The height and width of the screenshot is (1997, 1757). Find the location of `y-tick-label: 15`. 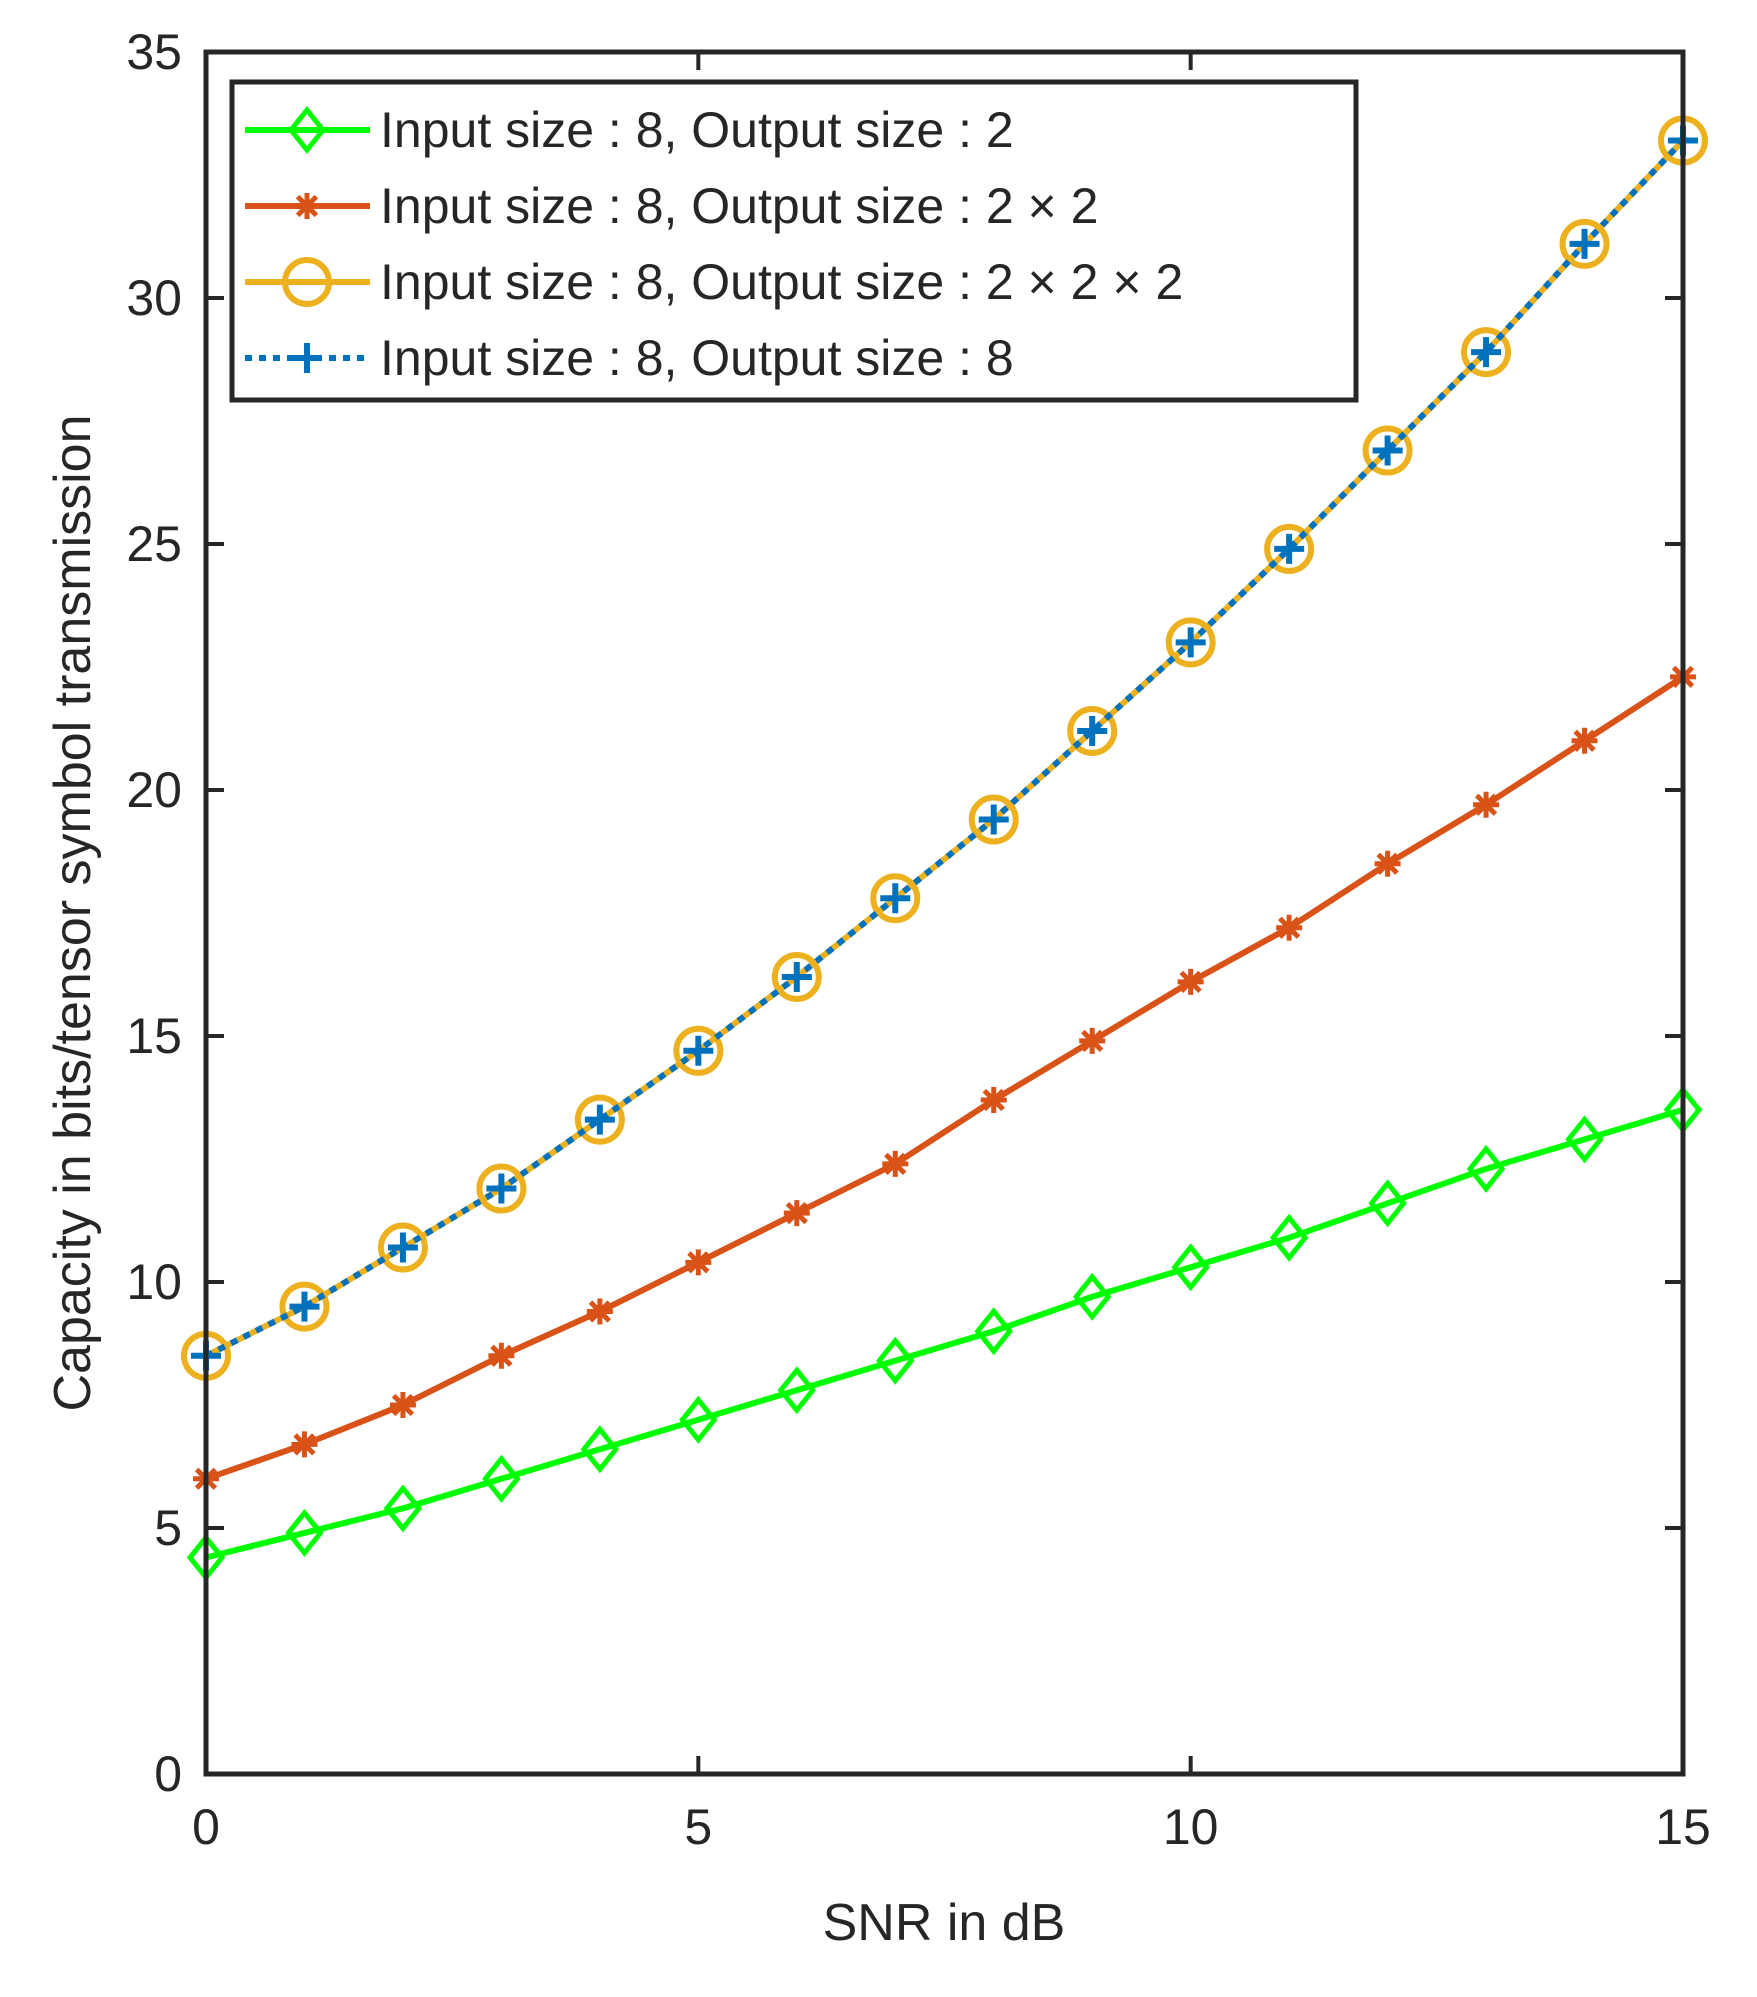

y-tick-label: 15 is located at coordinates (154, 1036).